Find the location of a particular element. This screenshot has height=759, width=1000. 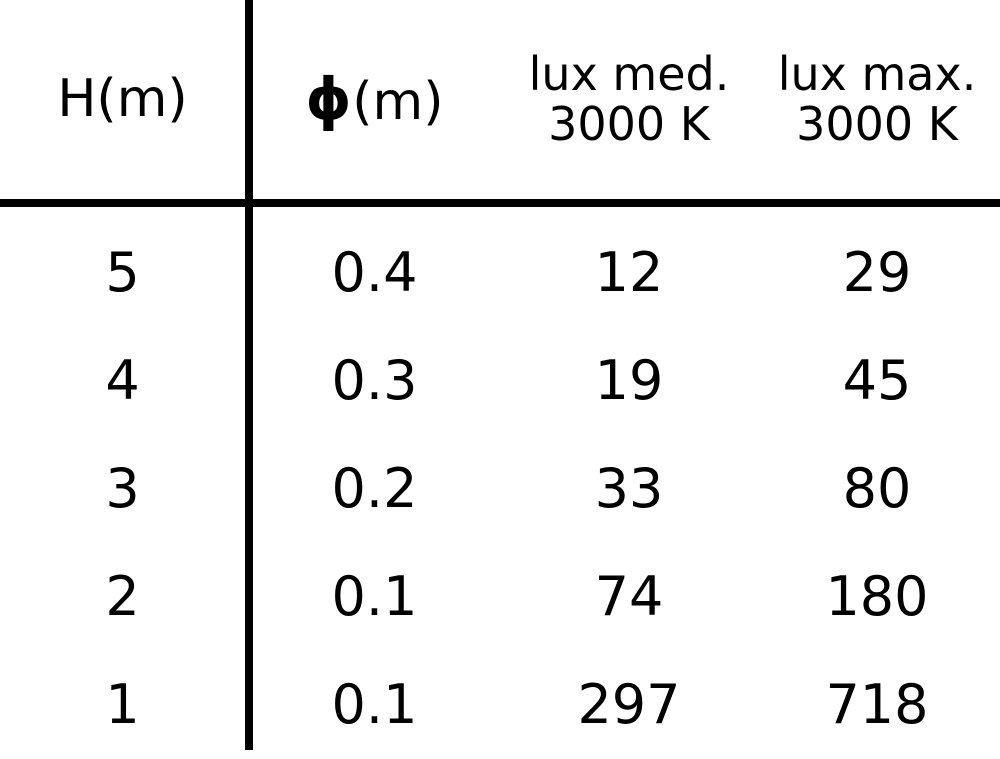

column-header-height: H(m) is located at coordinates (122, 99).